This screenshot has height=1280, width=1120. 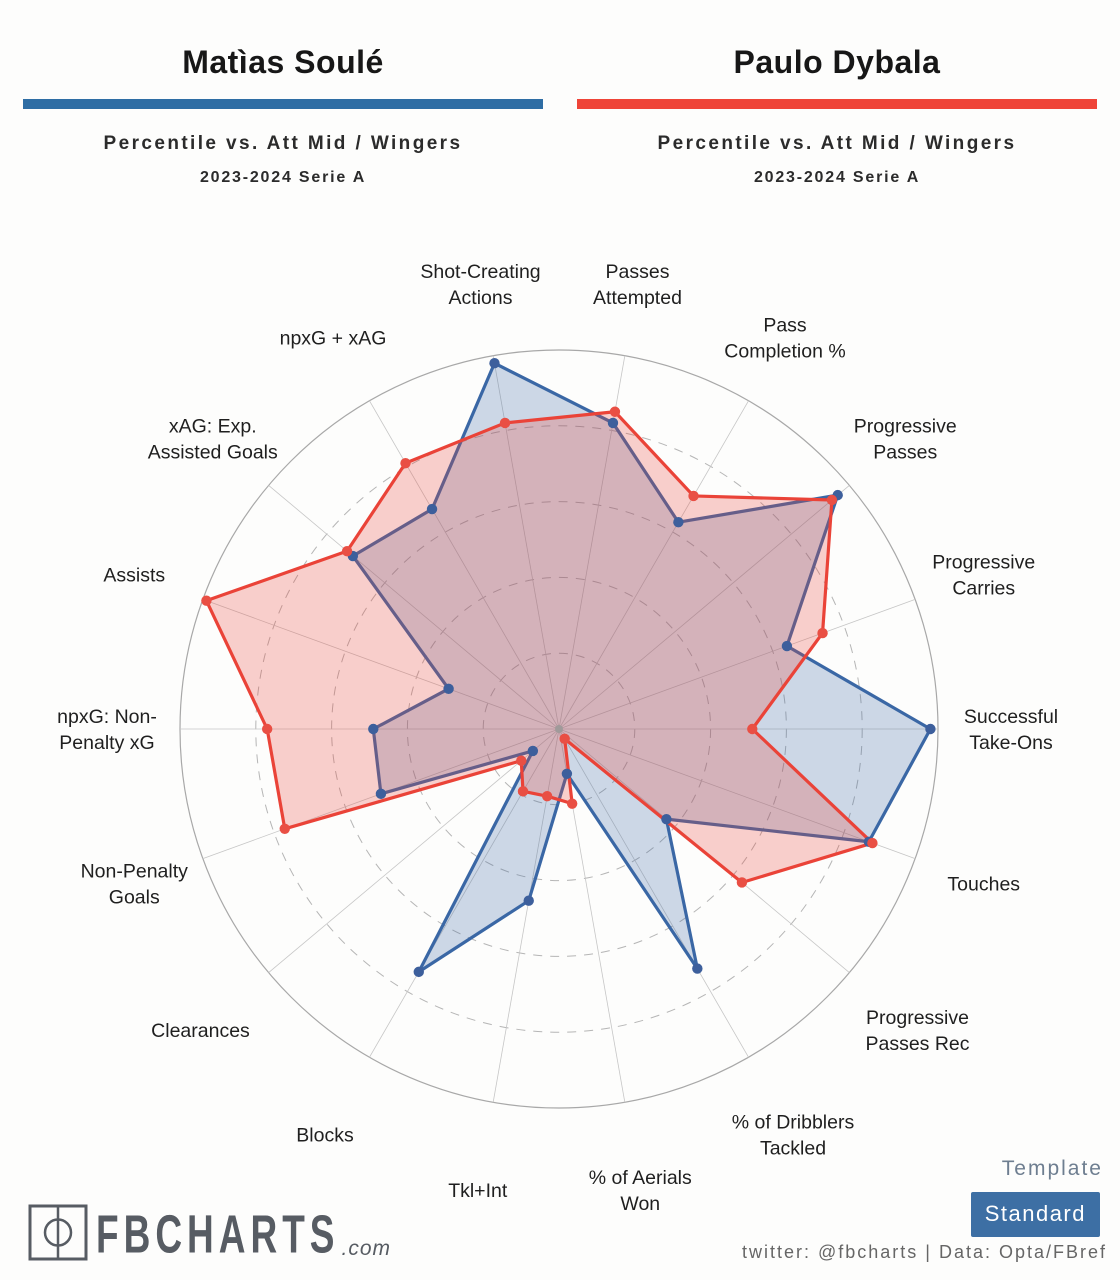 What do you see at coordinates (373, 729) in the screenshot?
I see `data-point-s0-a13` at bounding box center [373, 729].